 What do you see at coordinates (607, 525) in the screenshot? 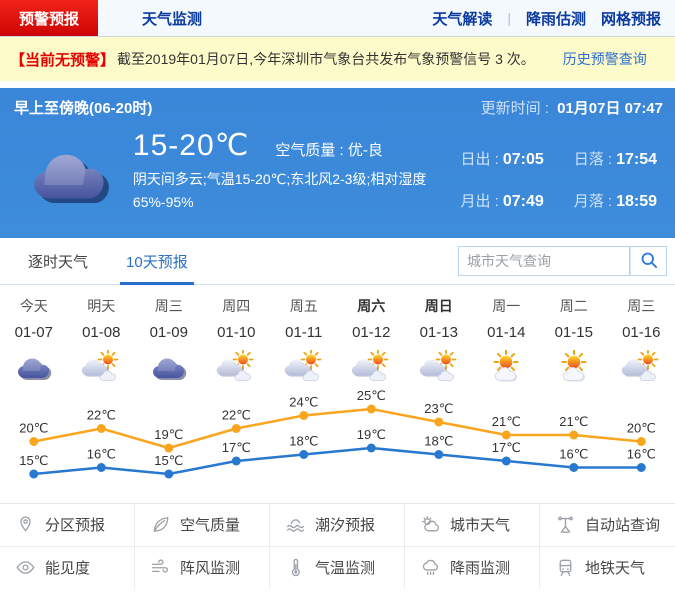
I see `menu-item-4: 自动站查询` at bounding box center [607, 525].